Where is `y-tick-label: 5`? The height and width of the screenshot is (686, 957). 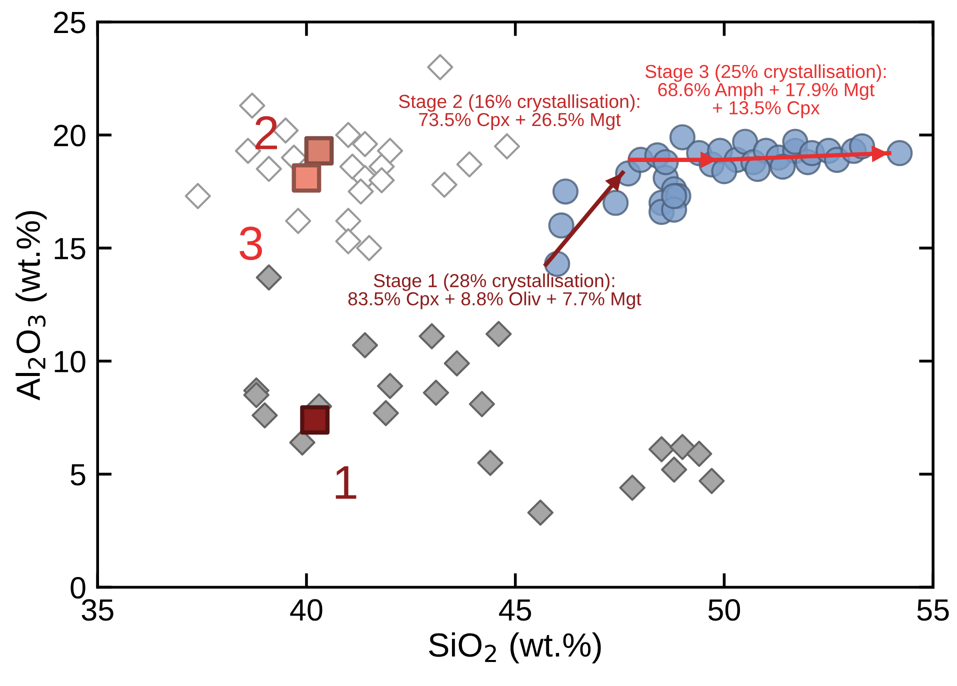 y-tick-label: 5 is located at coordinates (78, 475).